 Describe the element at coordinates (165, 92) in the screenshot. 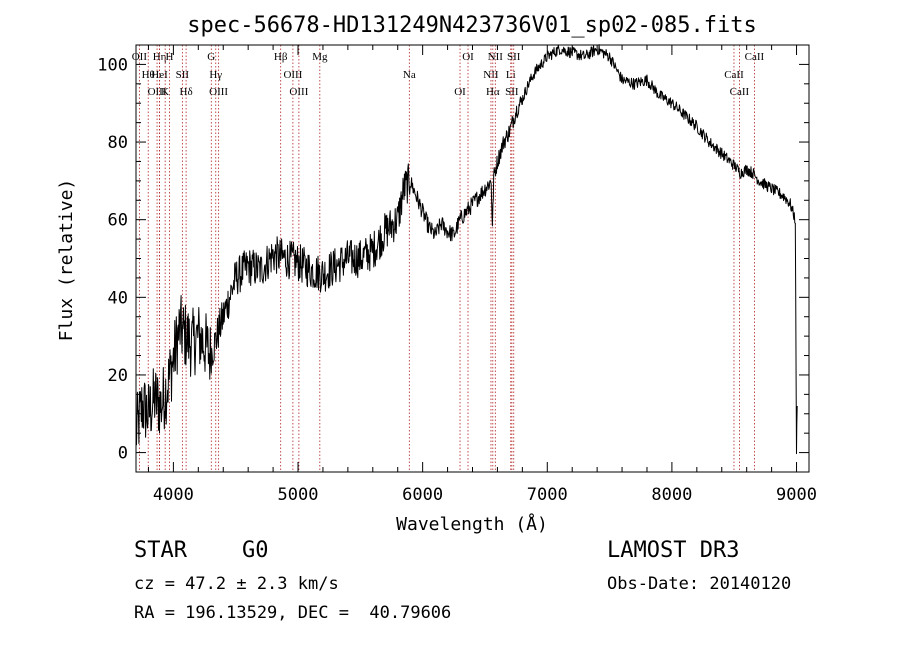

I see `line-label: K` at that location.